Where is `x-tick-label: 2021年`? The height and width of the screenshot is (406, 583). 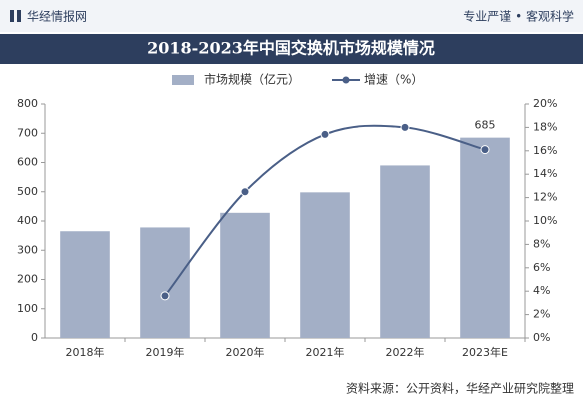
x-tick-label: 2021年 is located at coordinates (325, 352).